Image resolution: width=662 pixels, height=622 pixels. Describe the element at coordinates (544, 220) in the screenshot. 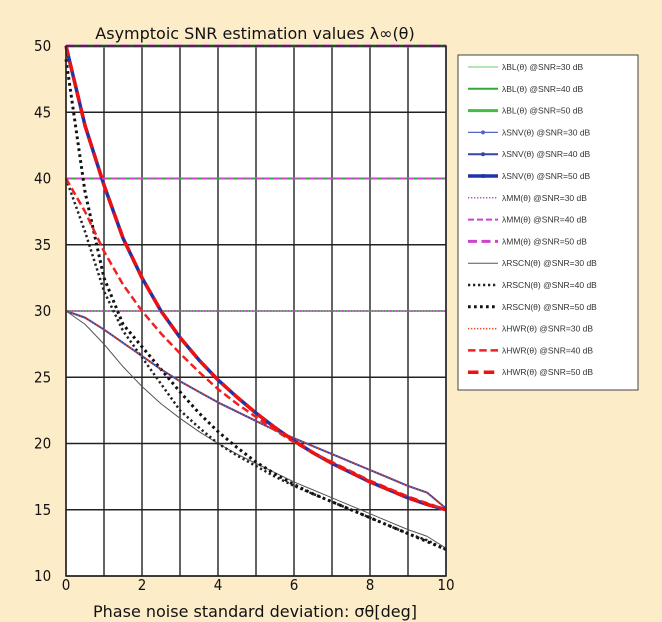

I see `legend-label: λMM(θ) @SNR=40 dB` at that location.